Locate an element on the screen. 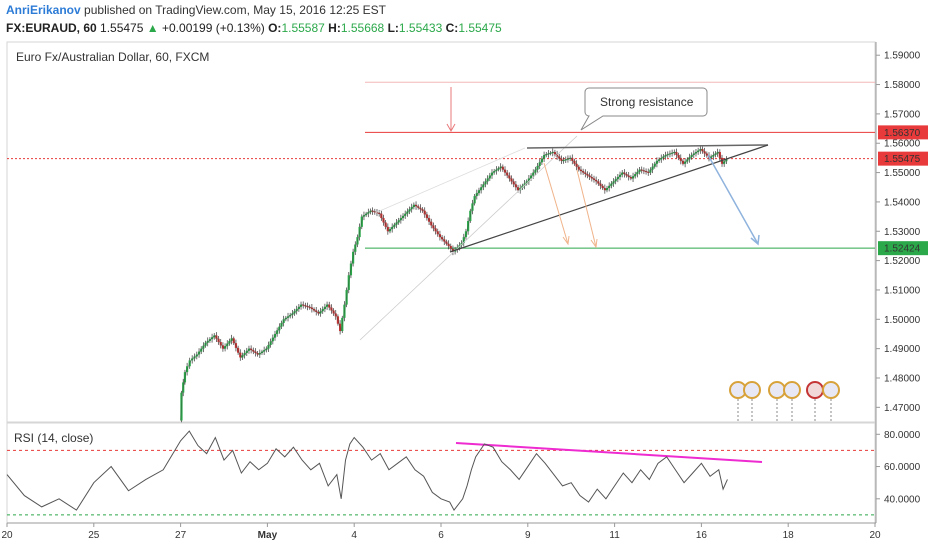  callout-bubble is located at coordinates (644, 109).